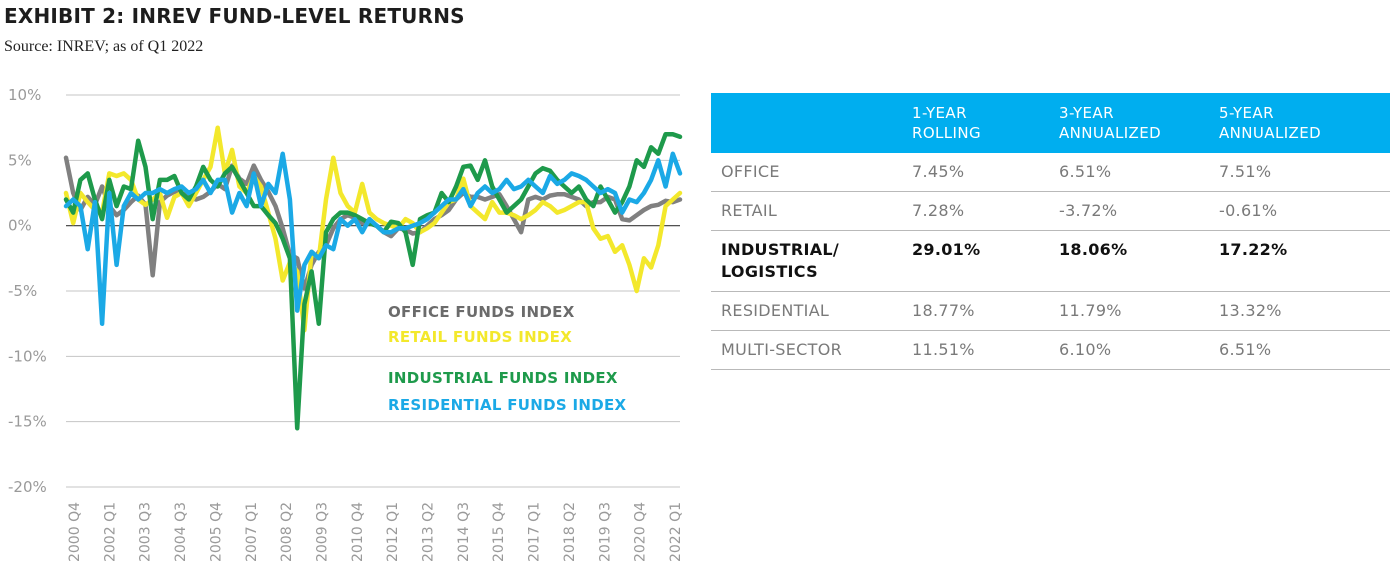 This screenshot has width=1398, height=580. Describe the element at coordinates (1129, 172) in the screenshot. I see `three-year-value: 6.51%` at that location.